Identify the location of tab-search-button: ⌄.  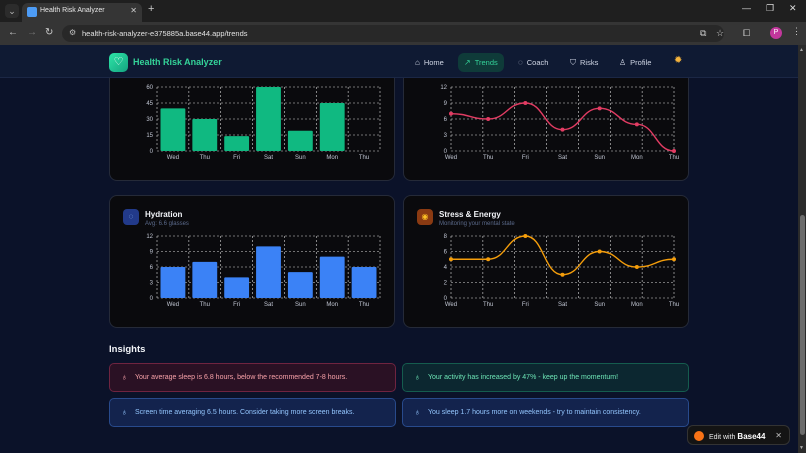
(12, 11).